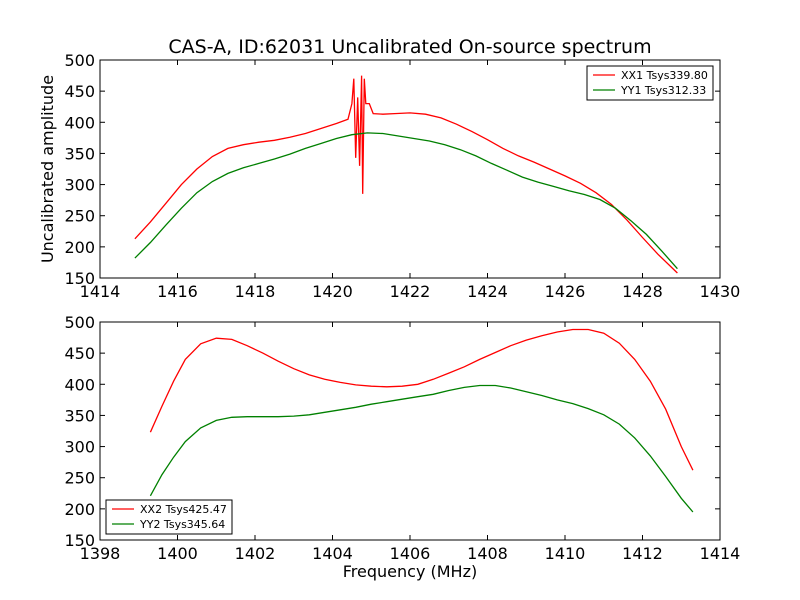 The height and width of the screenshot is (600, 800). What do you see at coordinates (183, 509) in the screenshot?
I see `legend-entry: XX2 Tsys425.47` at bounding box center [183, 509].